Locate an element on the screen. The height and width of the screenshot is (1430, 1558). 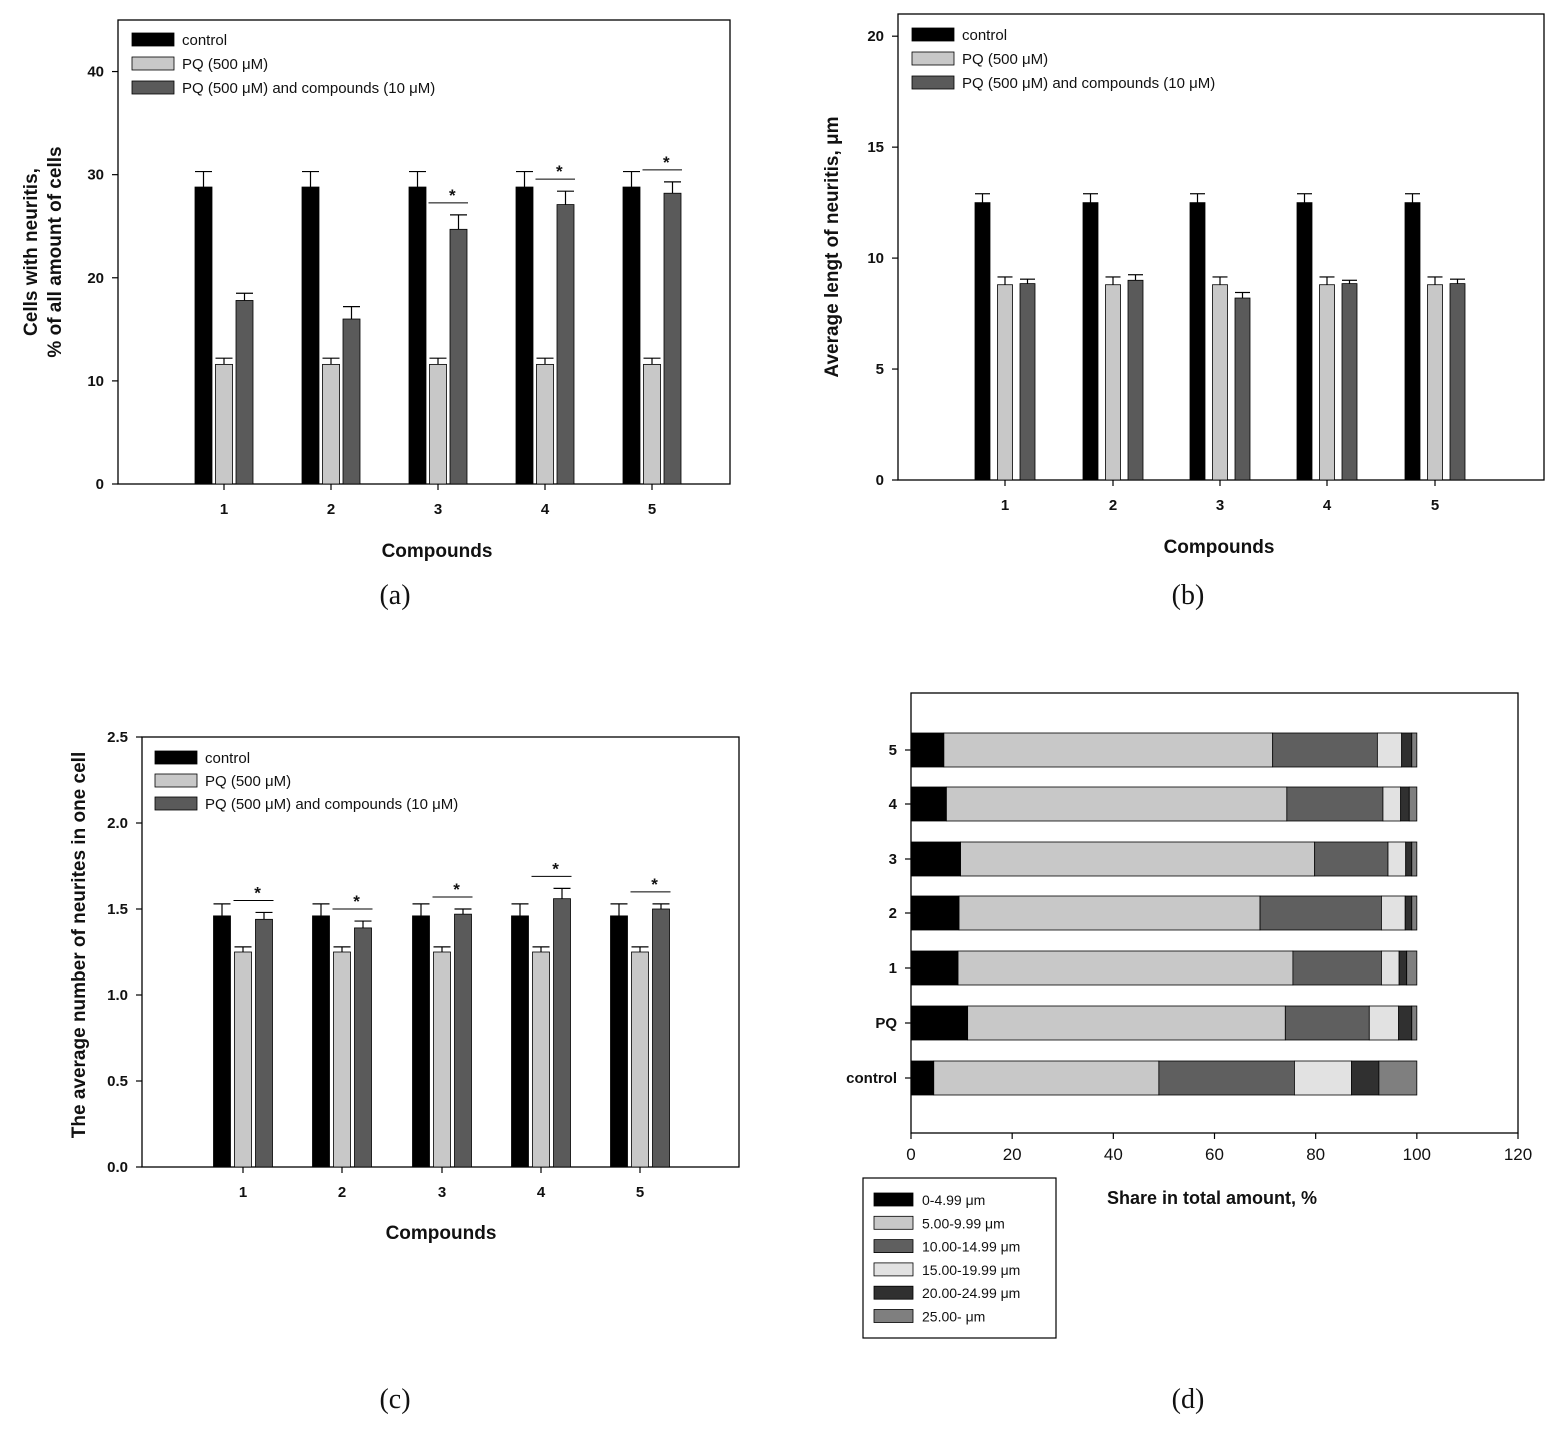
x-tick-label: 100 is located at coordinates (1417, 1154).